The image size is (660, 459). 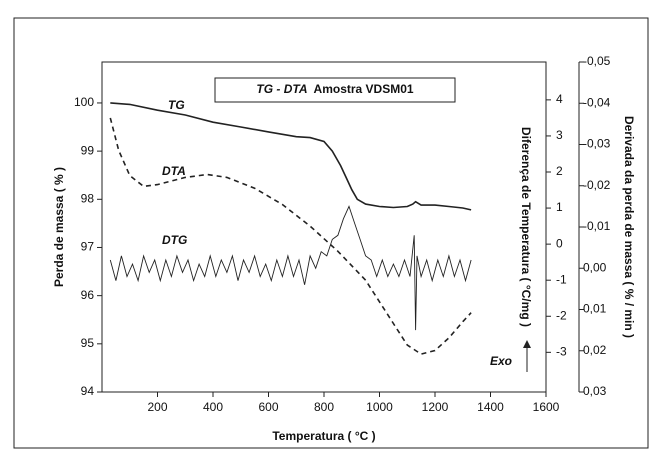 What do you see at coordinates (561, 315) in the screenshot?
I see `y2-tick-label: -2` at bounding box center [561, 315].